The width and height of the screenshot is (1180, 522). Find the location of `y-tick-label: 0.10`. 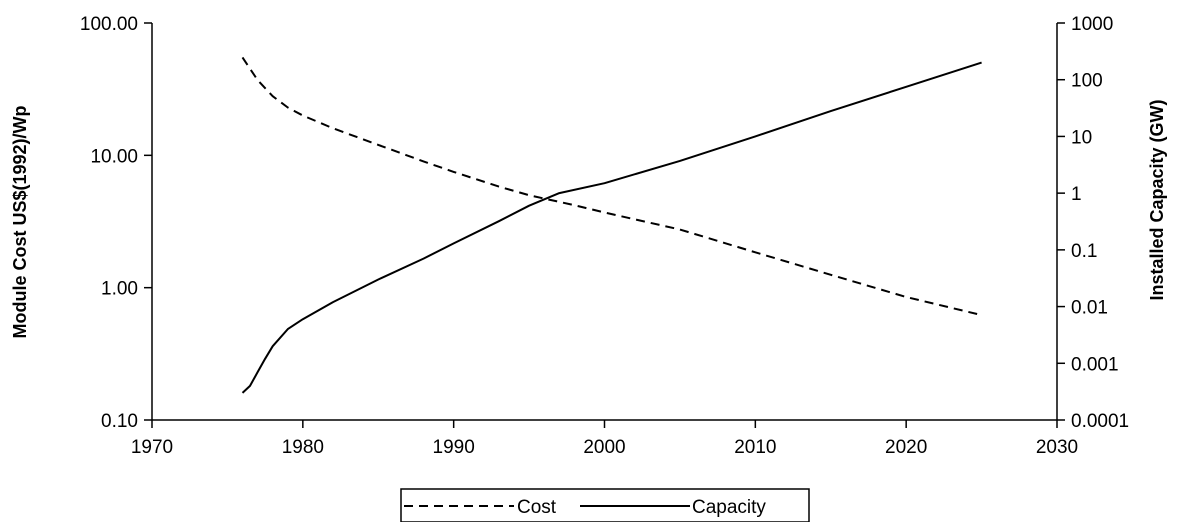

y-tick-label: 0.10 is located at coordinates (119, 421).